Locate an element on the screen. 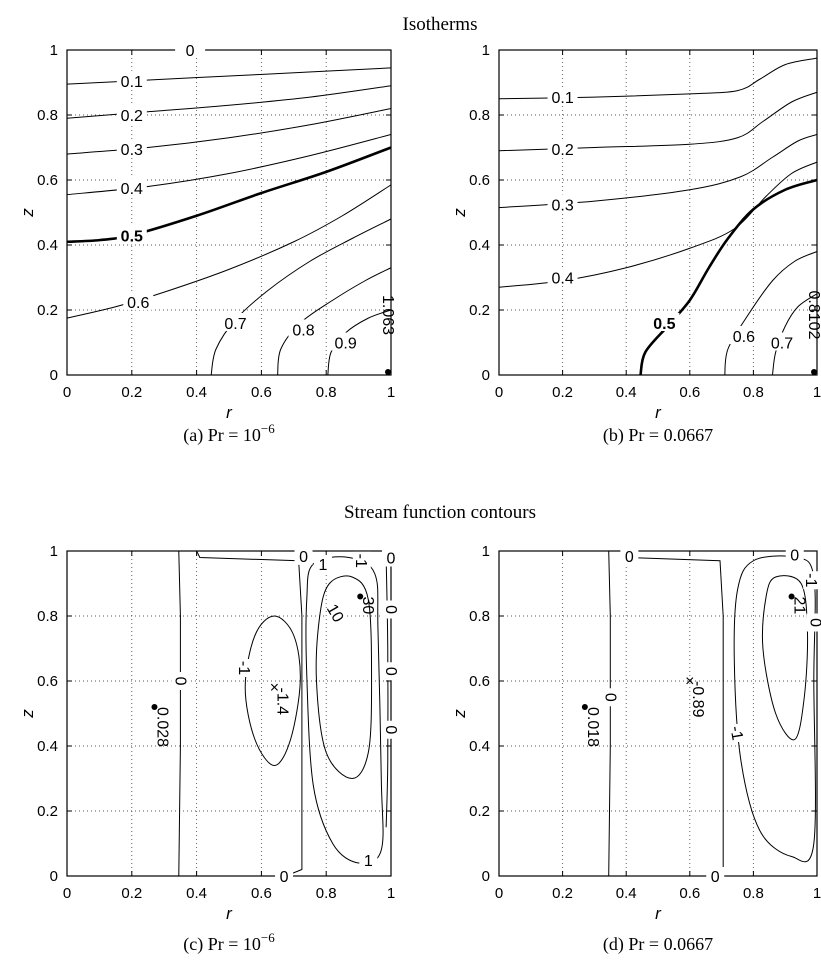 The height and width of the screenshot is (977, 821). panel-caption: (b) Pr = 0.0667 is located at coordinates (658, 435).